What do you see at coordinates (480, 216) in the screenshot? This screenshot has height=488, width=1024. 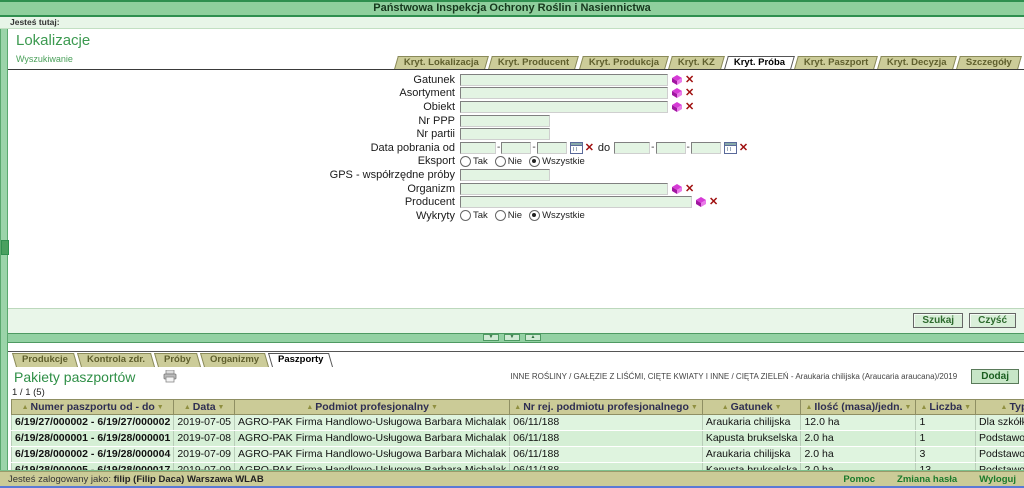 I see `wykryty-radio-tak-label: Tak` at bounding box center [480, 216].